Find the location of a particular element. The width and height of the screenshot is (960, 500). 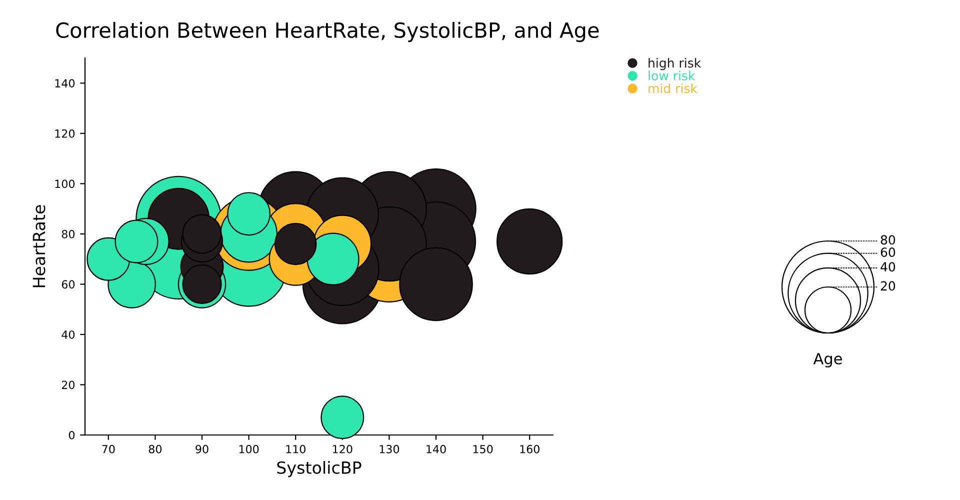

chart-title: Correlation Between HeartRate, SystolicBP, and Age is located at coordinates (327, 32).